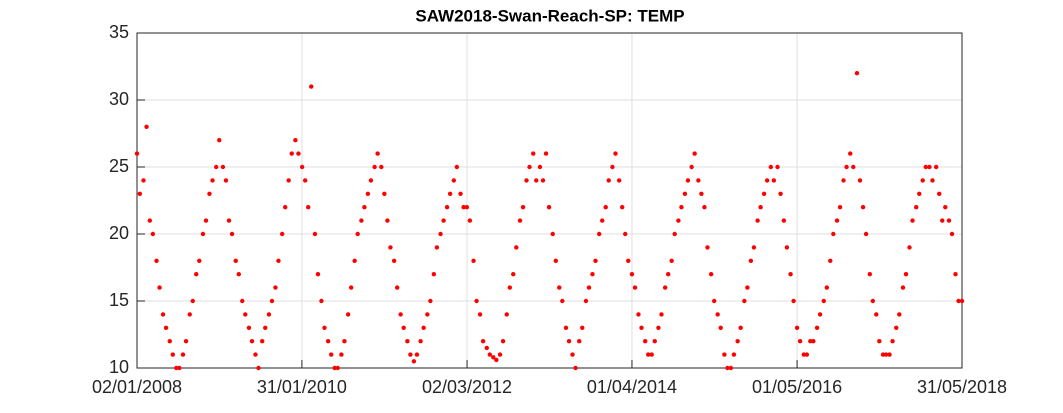 The height and width of the screenshot is (413, 1063). What do you see at coordinates (119, 300) in the screenshot?
I see `y-tick-label: 15` at bounding box center [119, 300].